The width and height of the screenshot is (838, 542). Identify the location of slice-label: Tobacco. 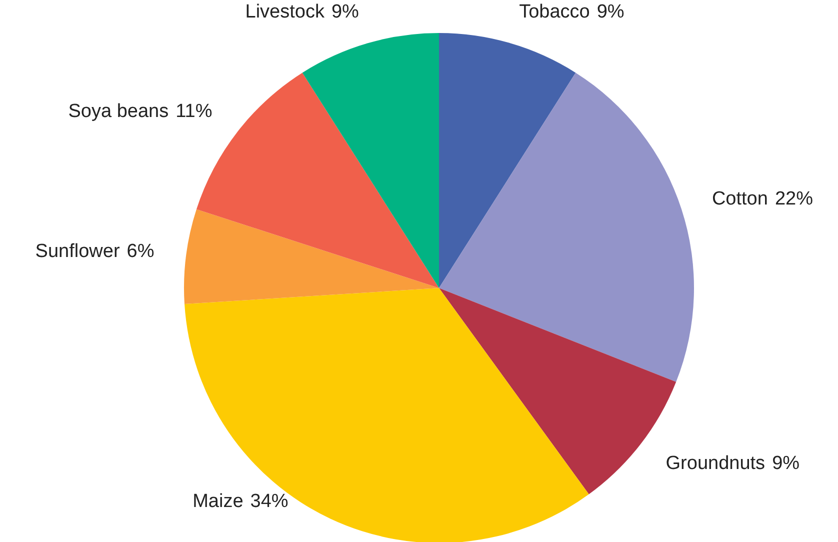
(554, 11).